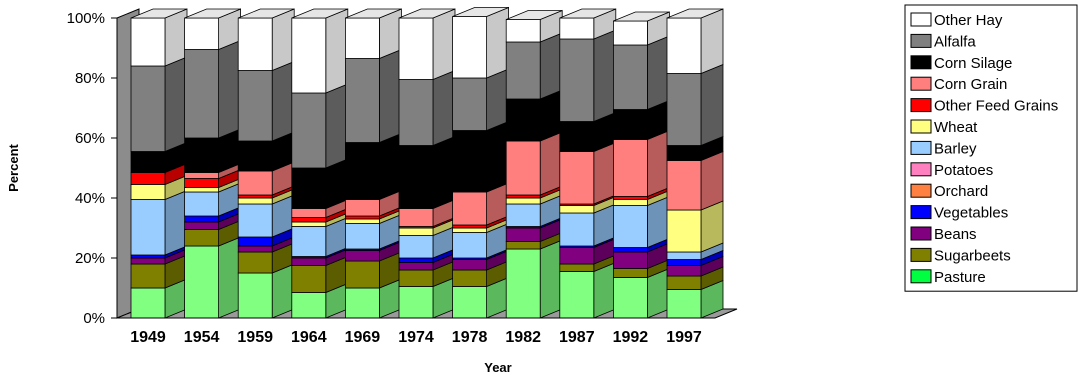 The image size is (1085, 379). I want to click on x-tick-label-1959: 1959, so click(255, 337).